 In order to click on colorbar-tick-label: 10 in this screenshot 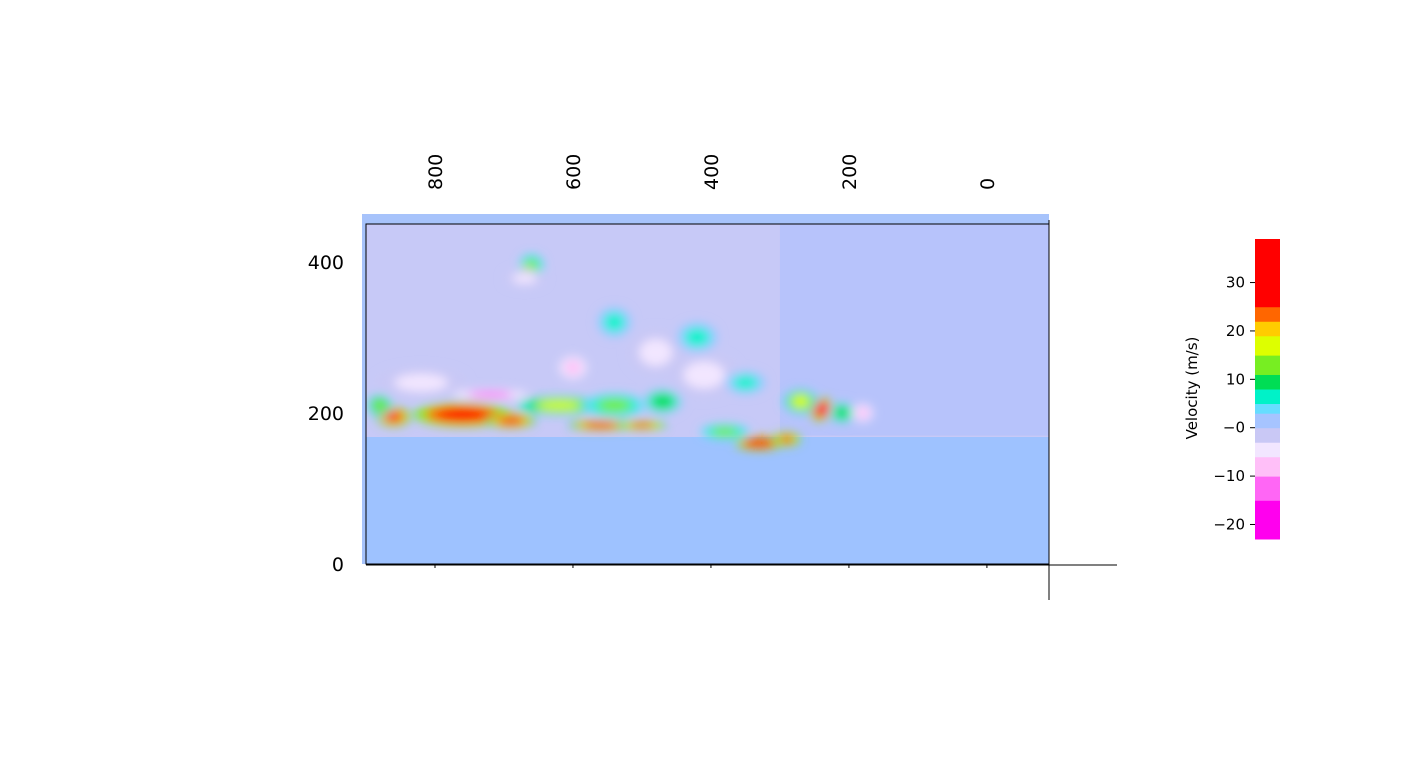, I will do `click(1235, 379)`.